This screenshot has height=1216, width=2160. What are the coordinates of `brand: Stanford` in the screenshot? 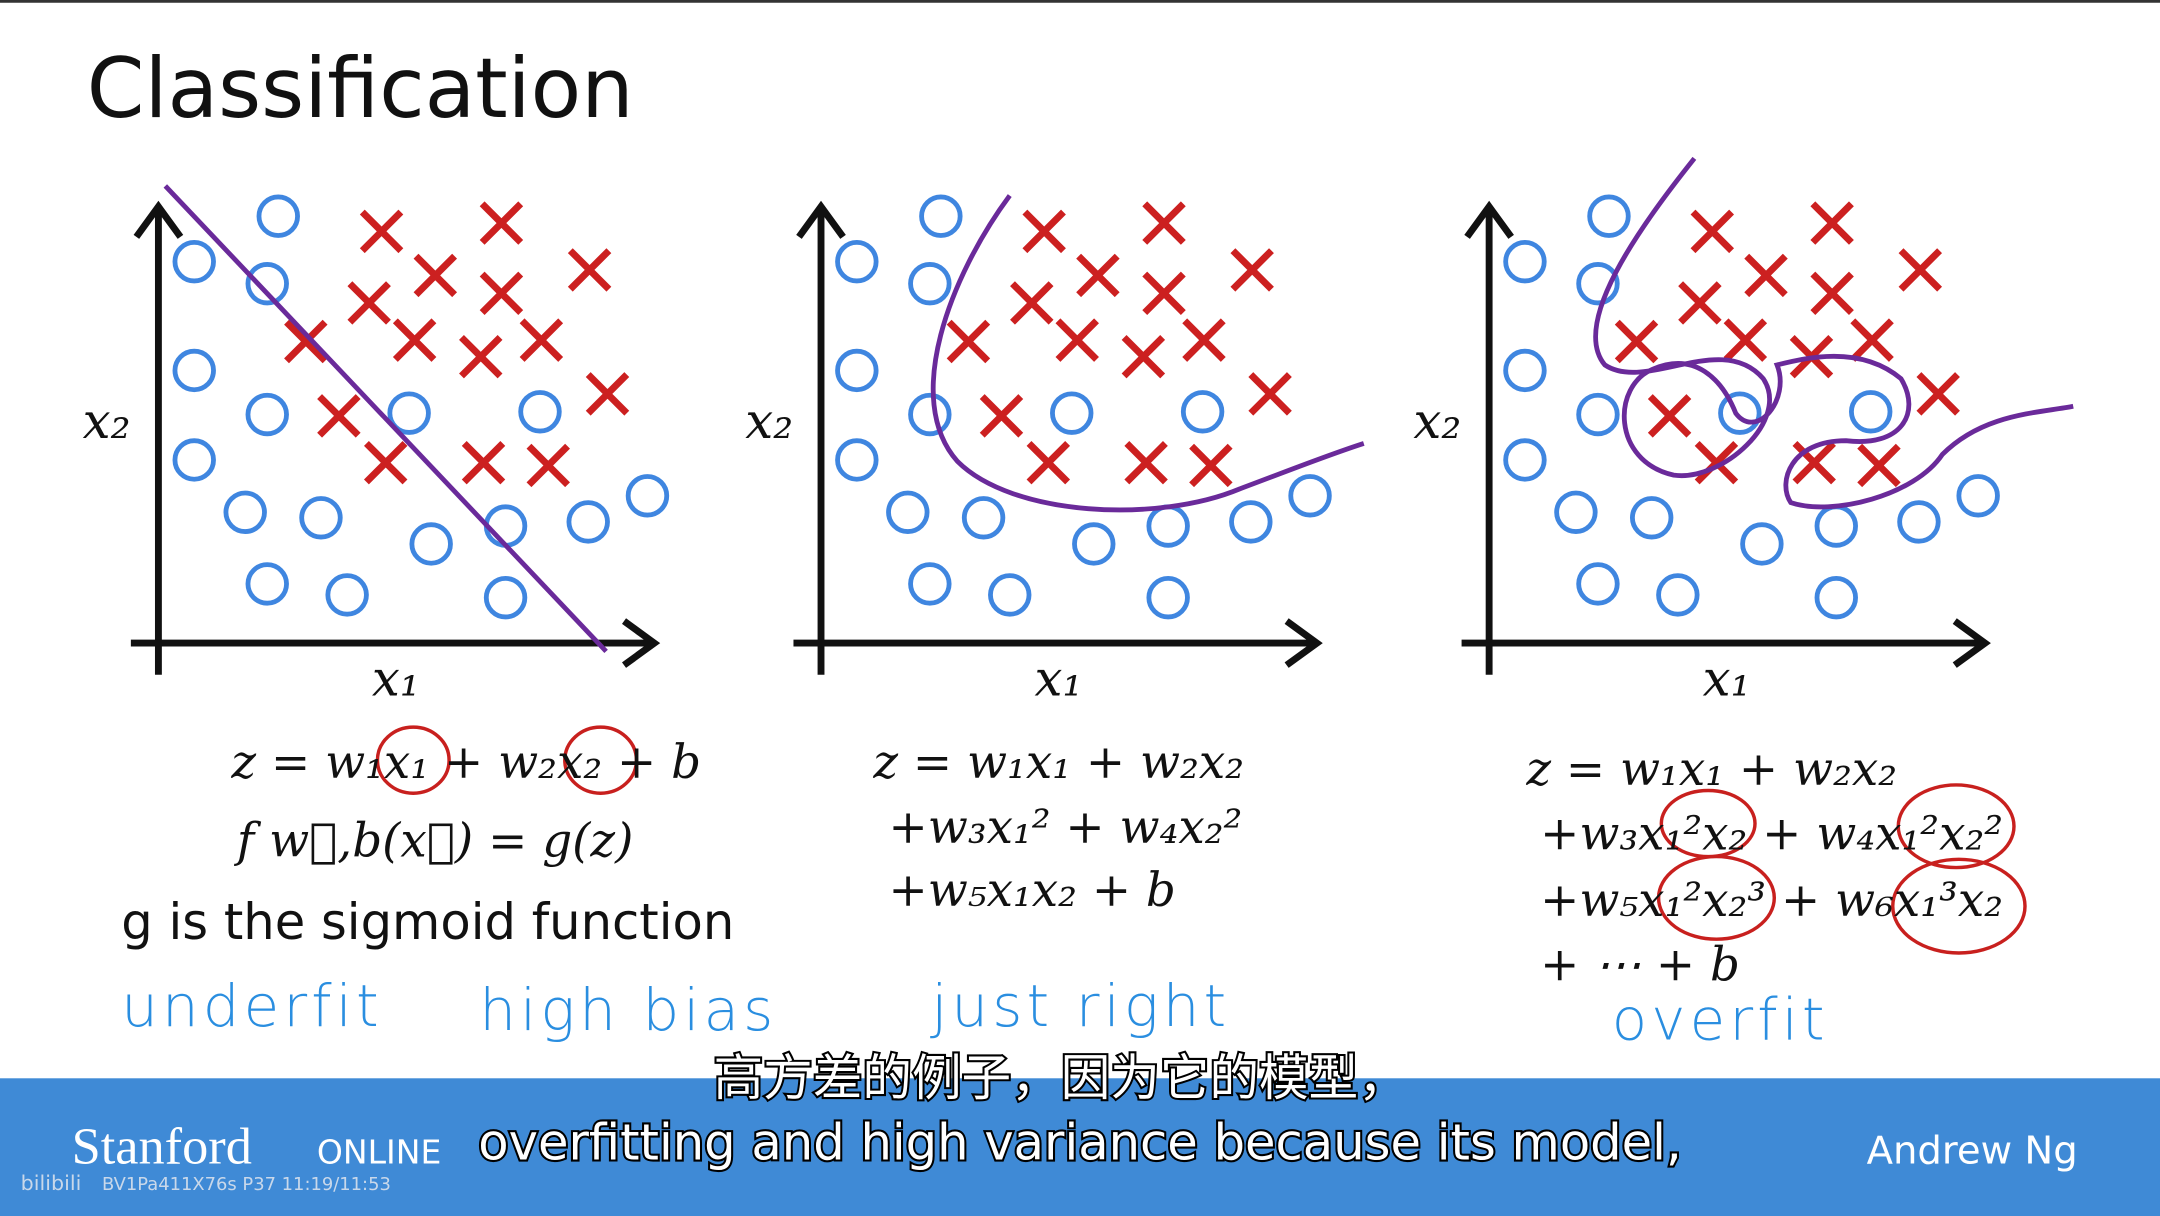 It's located at (162, 1147).